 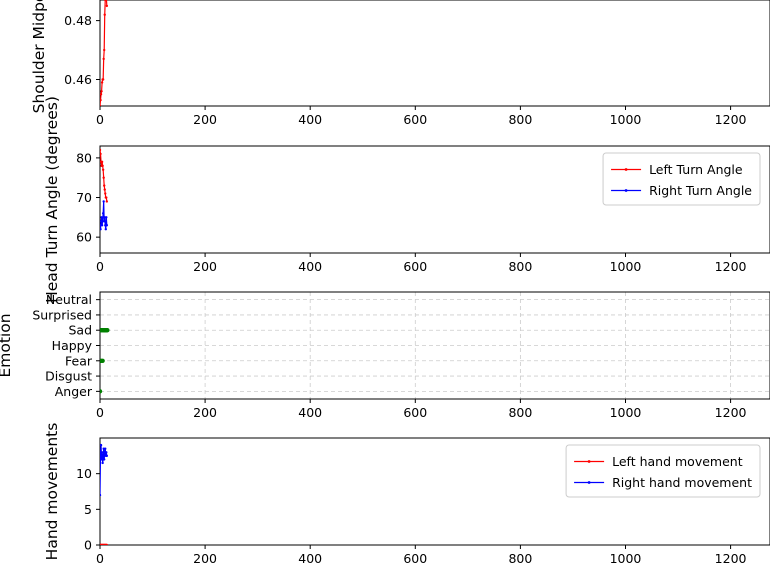 I want to click on y-tick-label: 80, so click(x=84, y=157).